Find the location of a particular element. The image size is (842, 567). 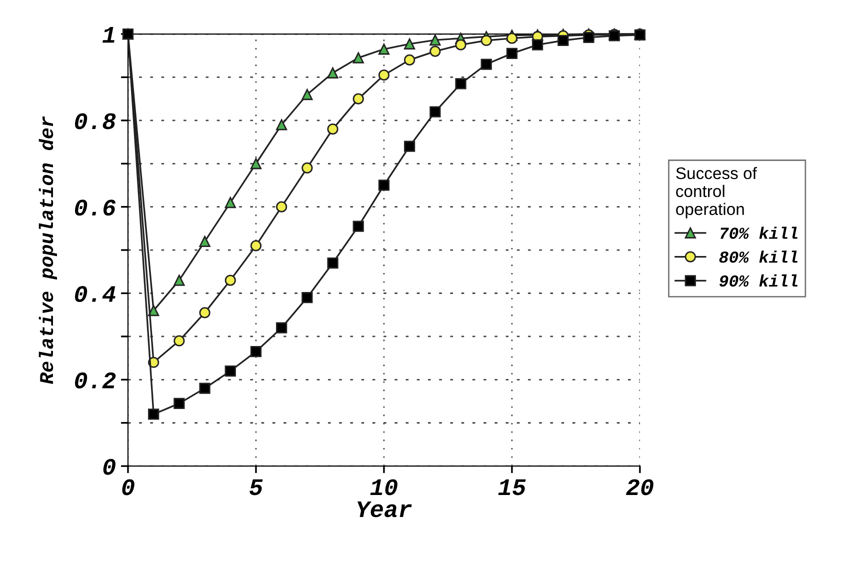

x-tick-label: 10 is located at coordinates (384, 487).